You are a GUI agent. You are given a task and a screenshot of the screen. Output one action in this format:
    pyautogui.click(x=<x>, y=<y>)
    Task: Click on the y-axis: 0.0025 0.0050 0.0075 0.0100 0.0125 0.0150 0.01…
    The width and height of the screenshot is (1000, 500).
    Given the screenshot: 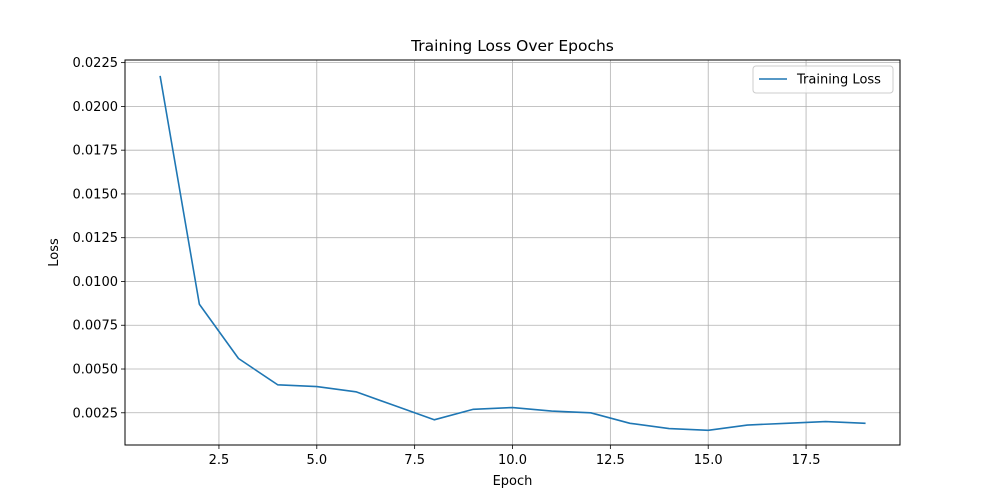 What is the action you would take?
    pyautogui.click(x=99, y=238)
    